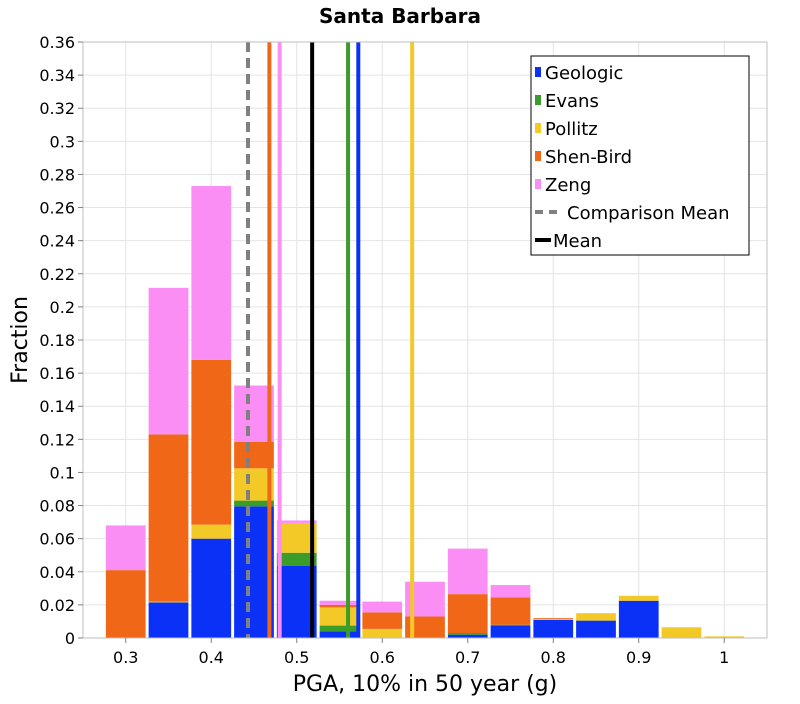 This screenshot has width=800, height=704. What do you see at coordinates (382, 657) in the screenshot?
I see `x-tick-label: 0.6` at bounding box center [382, 657].